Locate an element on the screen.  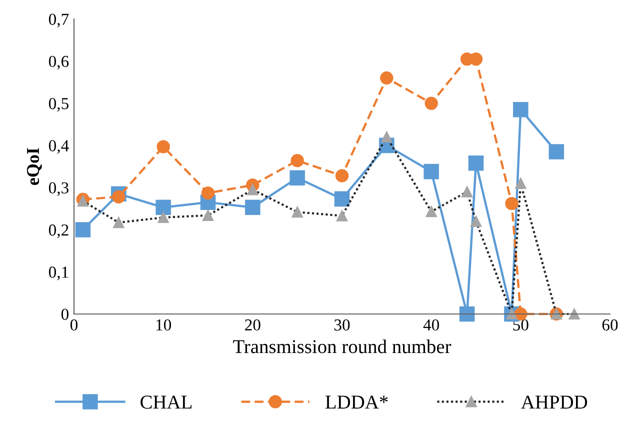
y-tick-label: 0,7 is located at coordinates (58, 21).